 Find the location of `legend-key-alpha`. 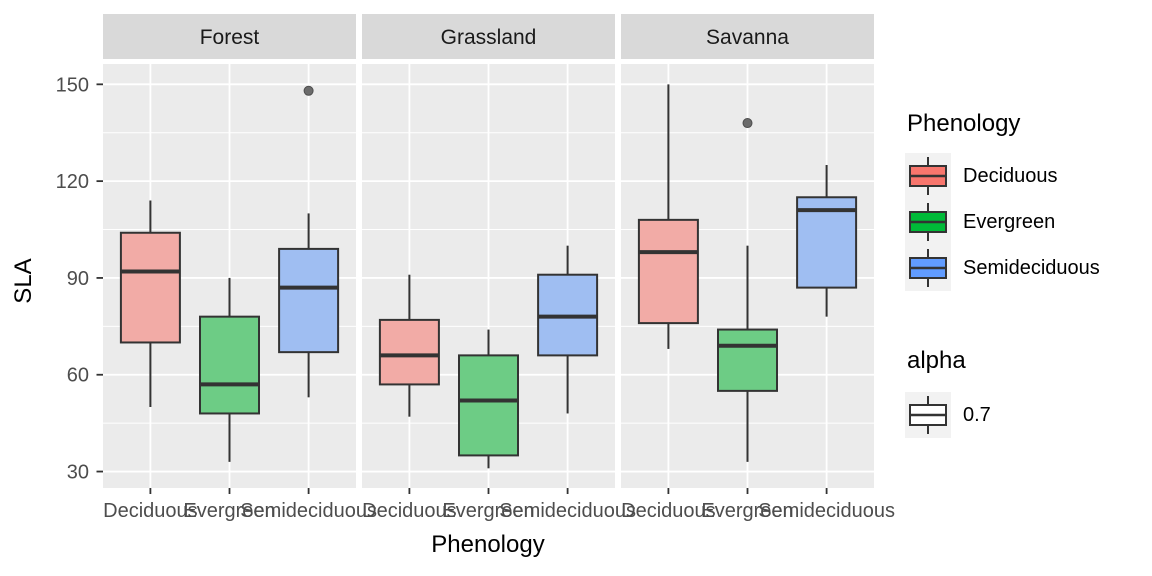

legend-key-alpha is located at coordinates (928, 415).